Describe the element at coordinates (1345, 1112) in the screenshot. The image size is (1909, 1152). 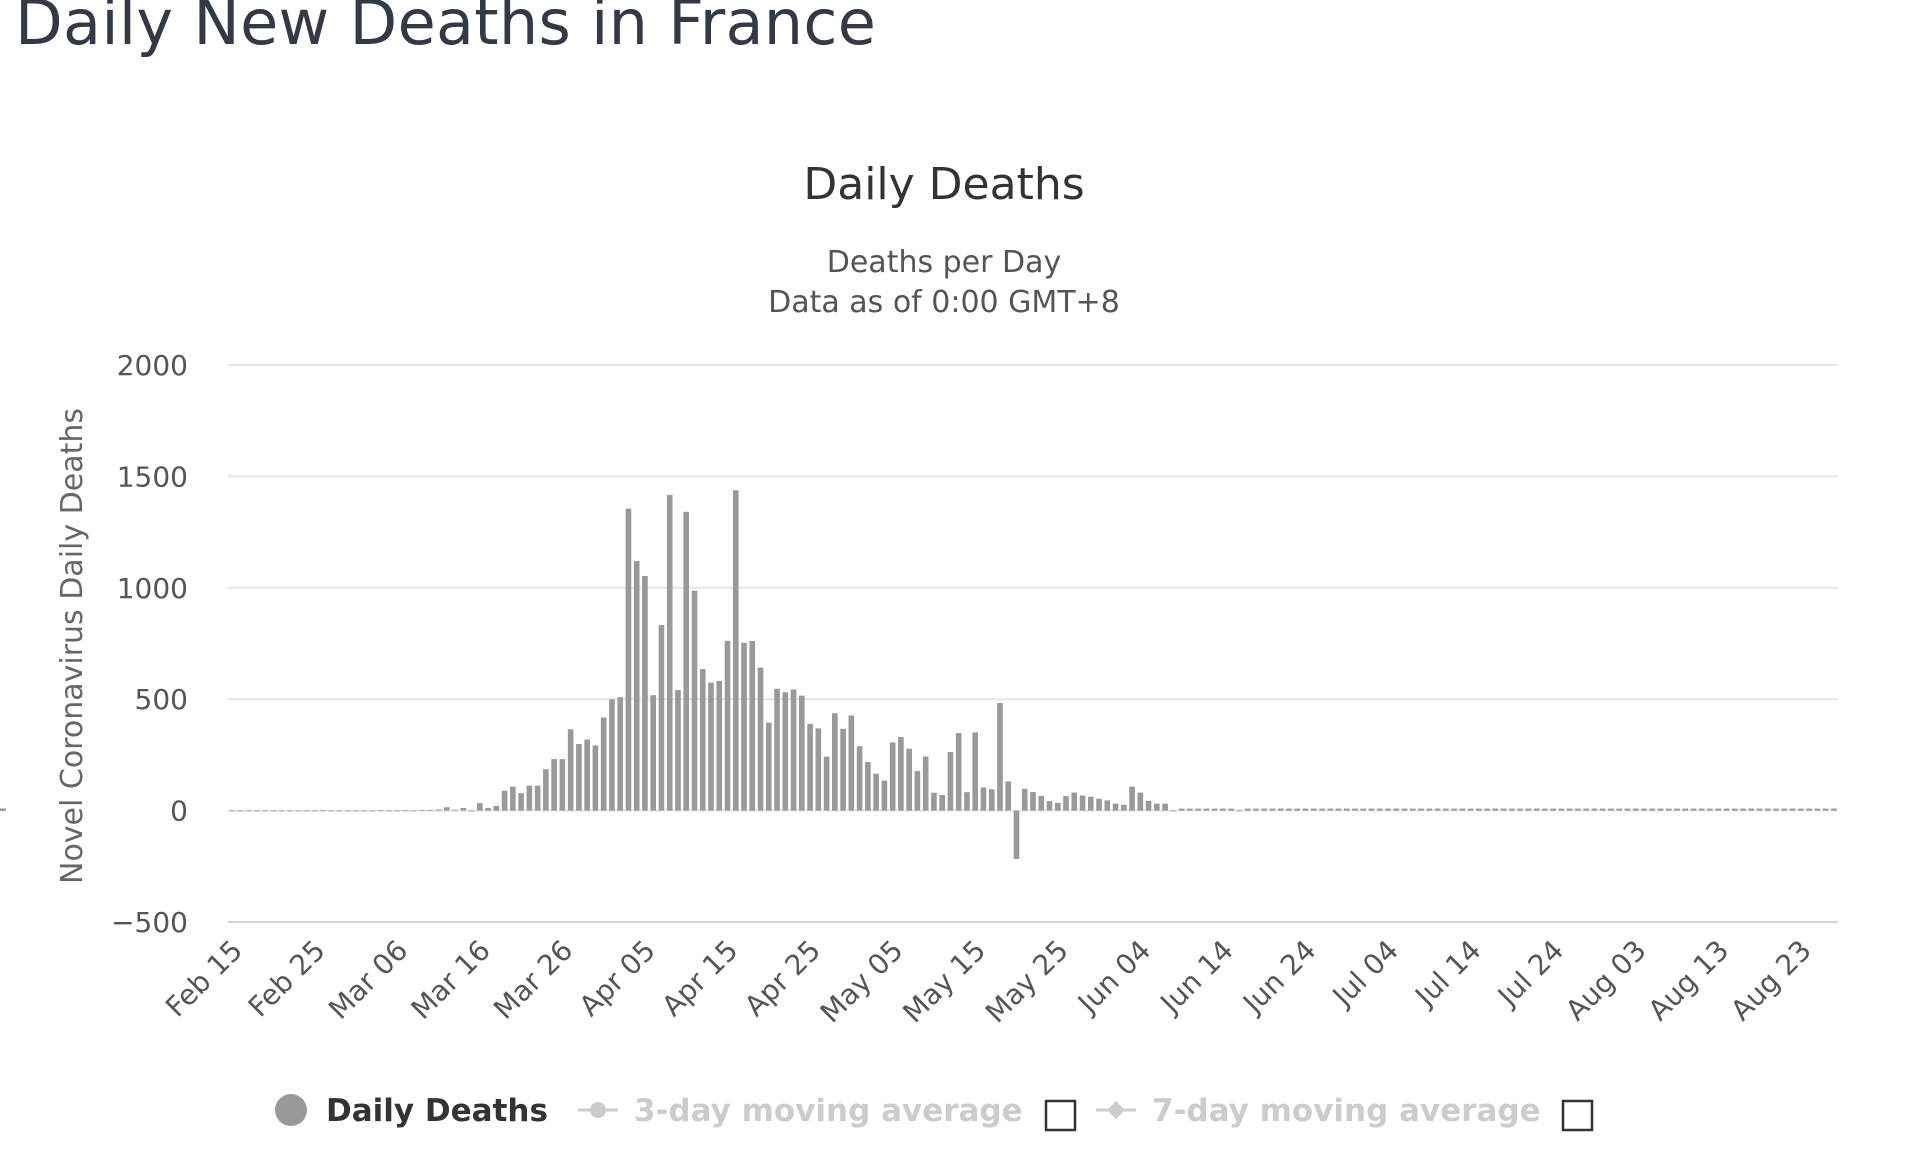
I see `legend-item-7-day-moving-average: 7-day moving average` at that location.